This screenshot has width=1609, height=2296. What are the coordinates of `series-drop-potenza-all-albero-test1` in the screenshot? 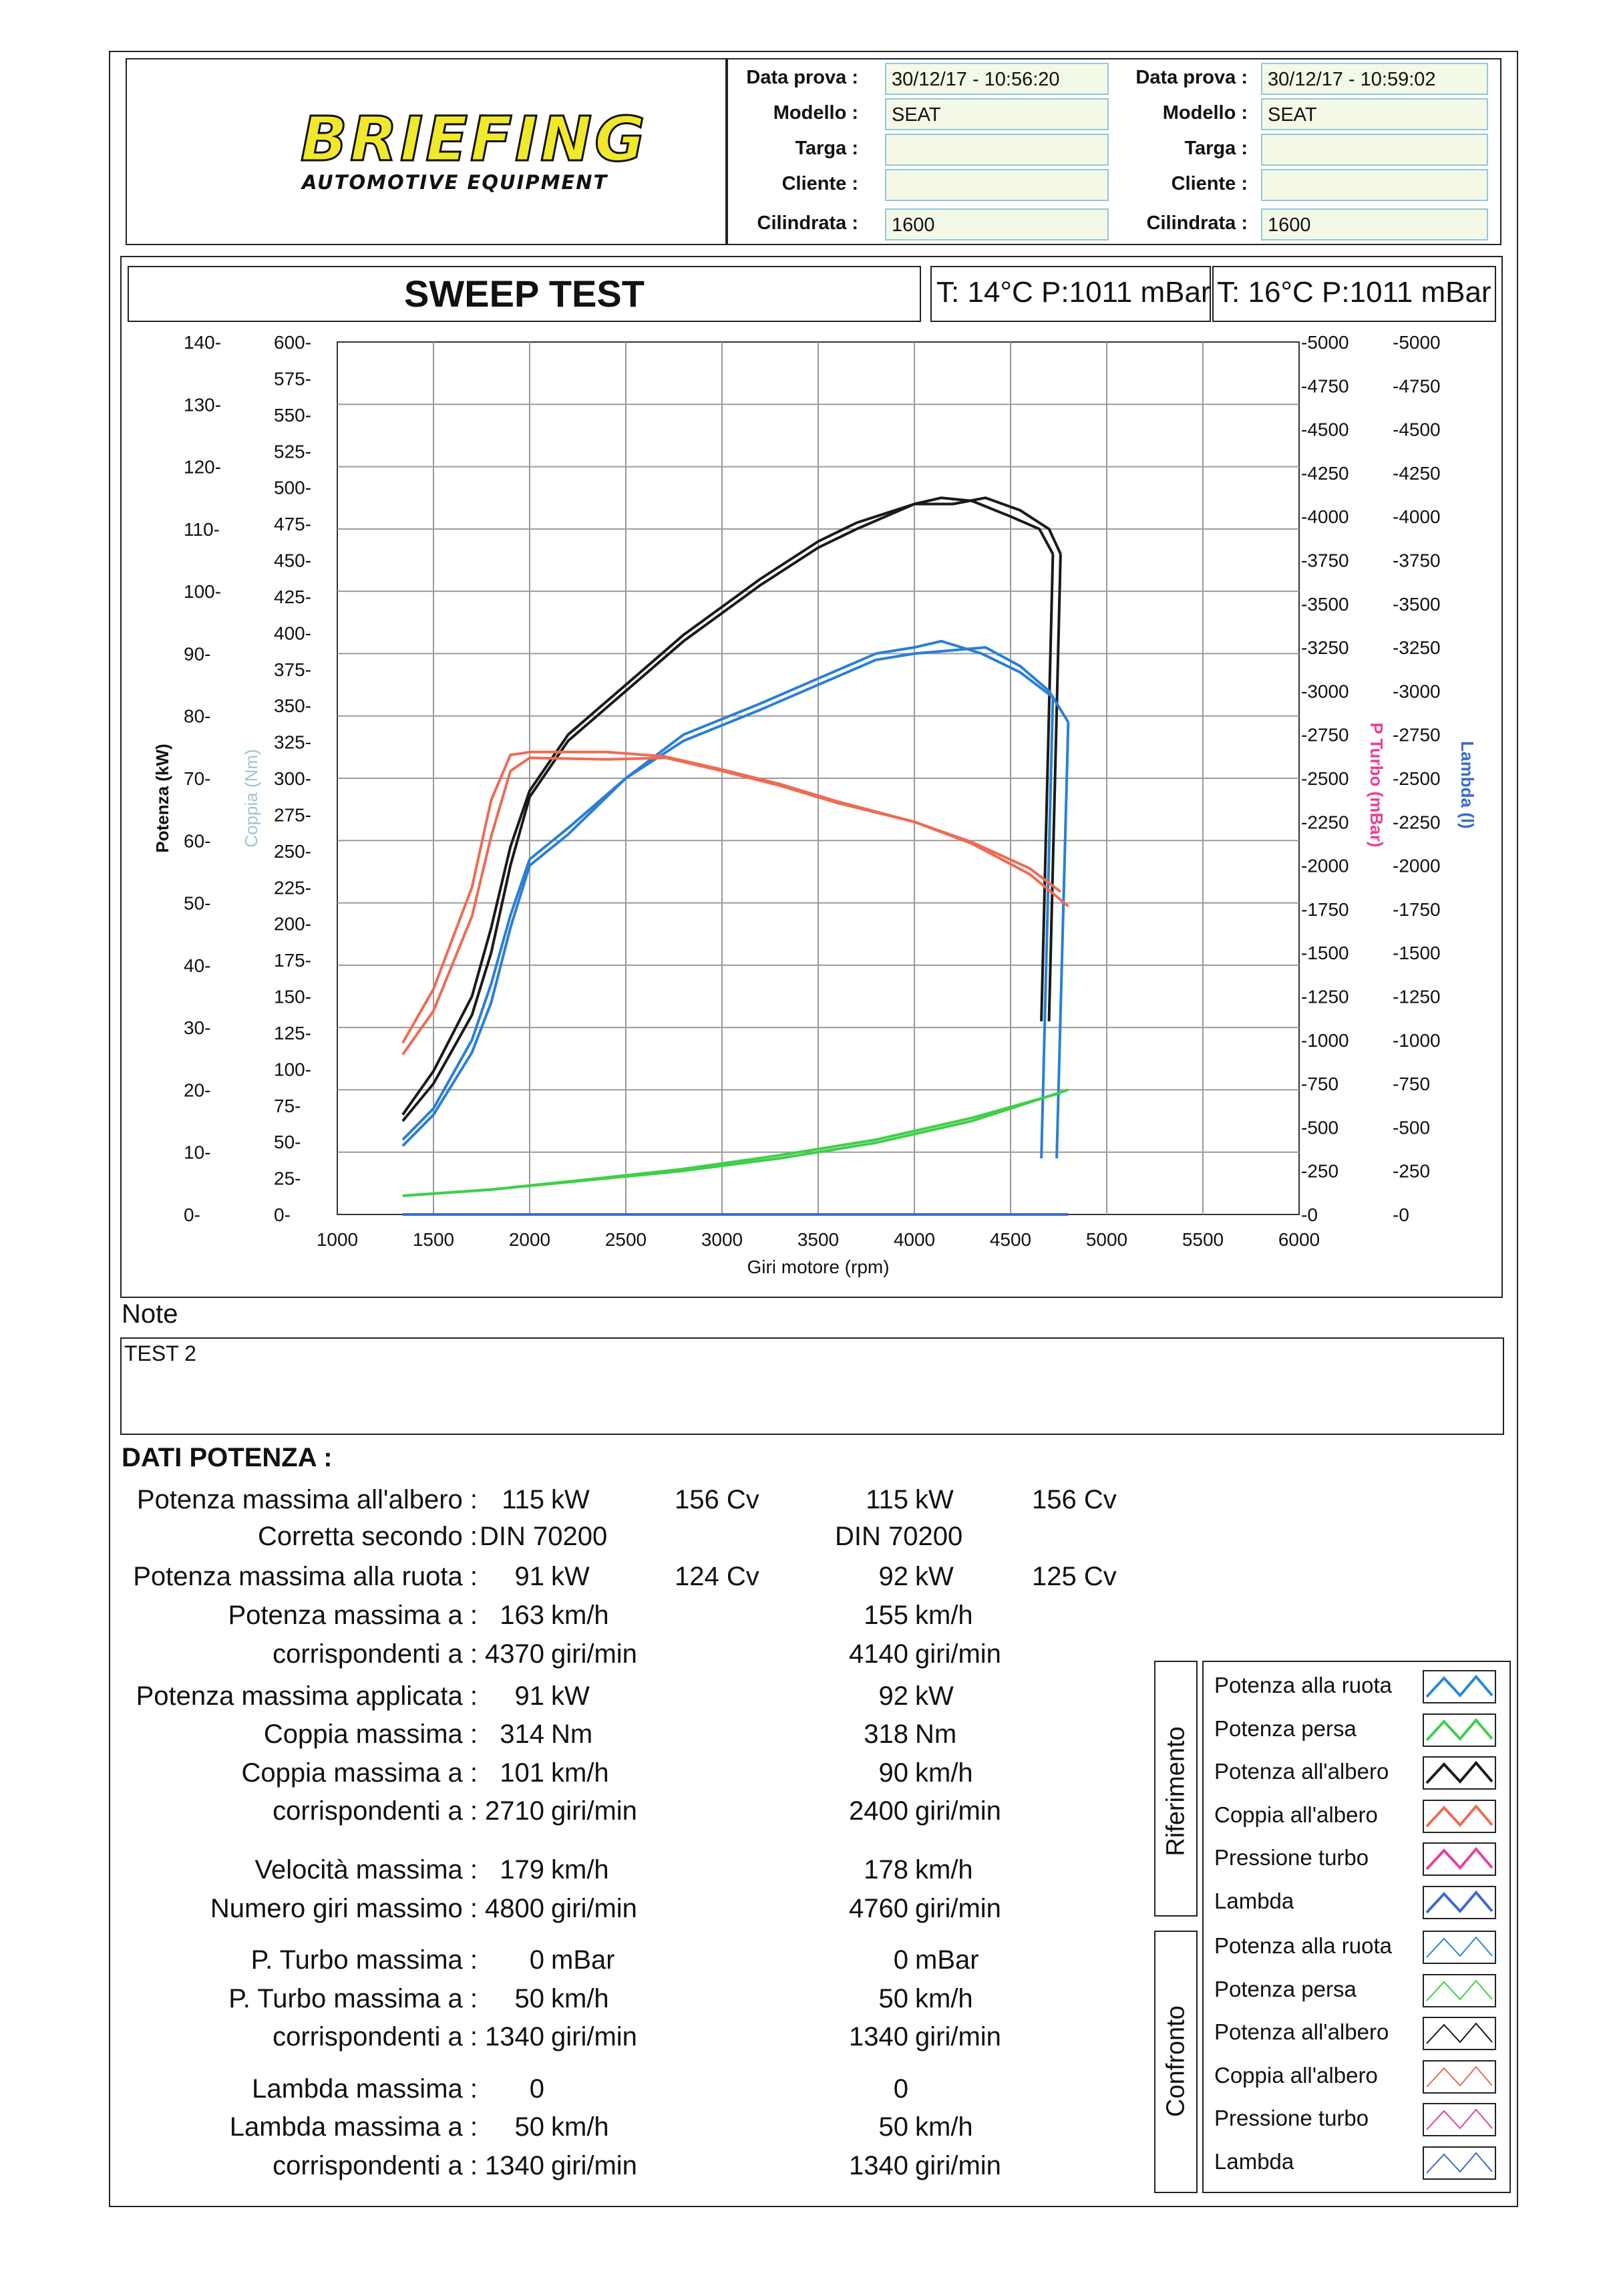 It's located at (1054, 788).